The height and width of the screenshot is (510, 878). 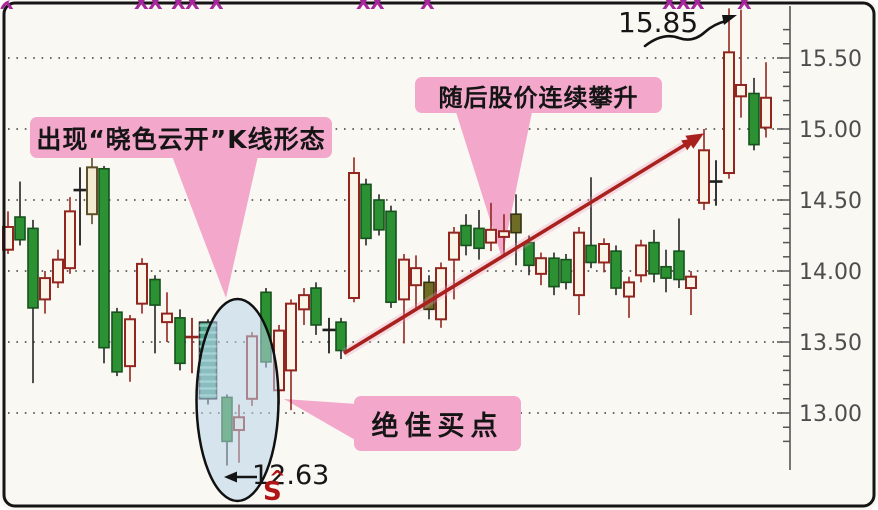 I want to click on callout-rise-box: 随后股价连续攀升, so click(x=538, y=95).